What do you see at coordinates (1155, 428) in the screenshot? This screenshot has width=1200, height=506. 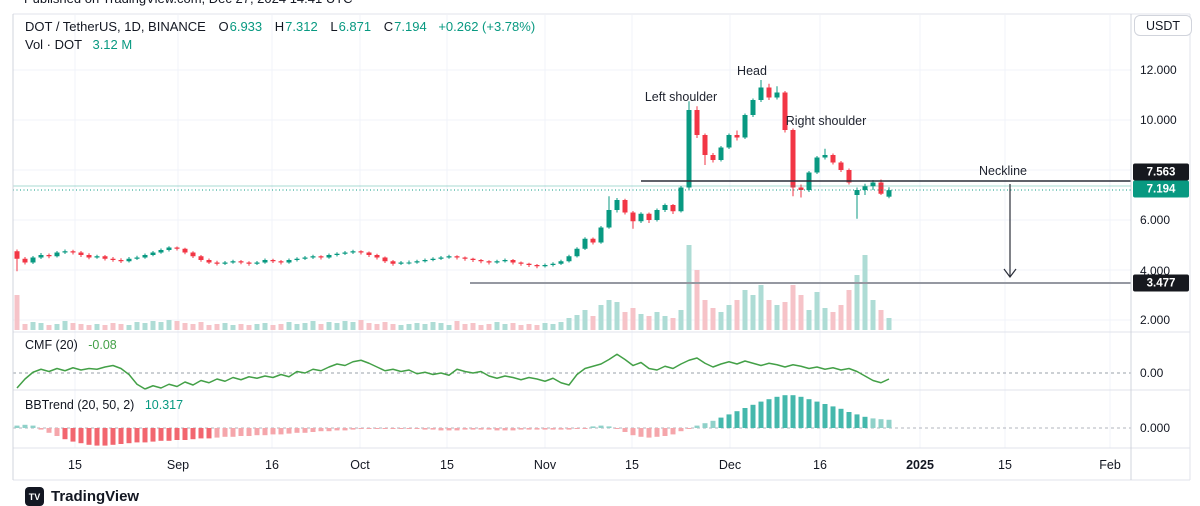 I see `price-tick-label: 0.000` at bounding box center [1155, 428].